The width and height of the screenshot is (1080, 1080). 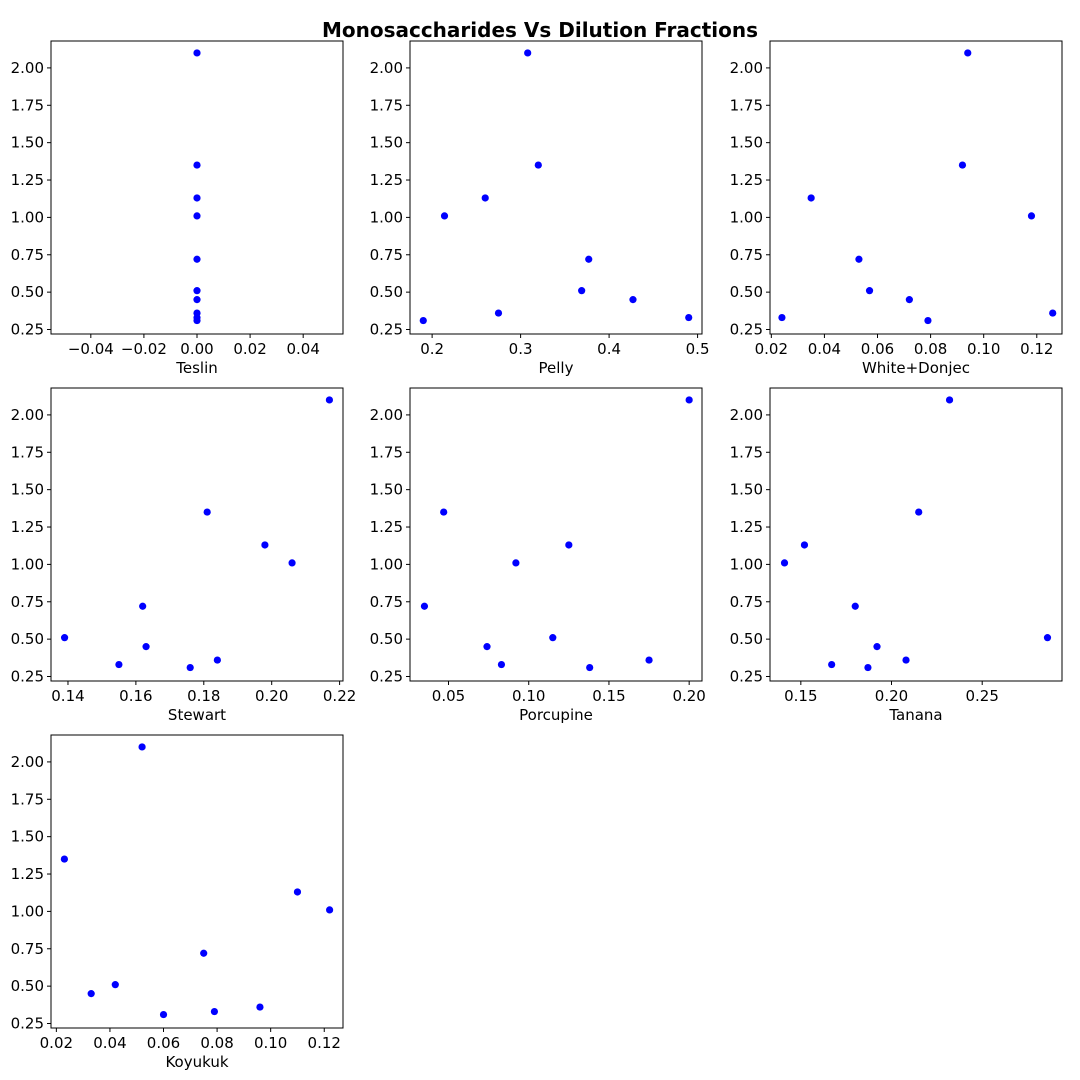 I want to click on x-tick-label: 0.15, so click(x=608, y=696).